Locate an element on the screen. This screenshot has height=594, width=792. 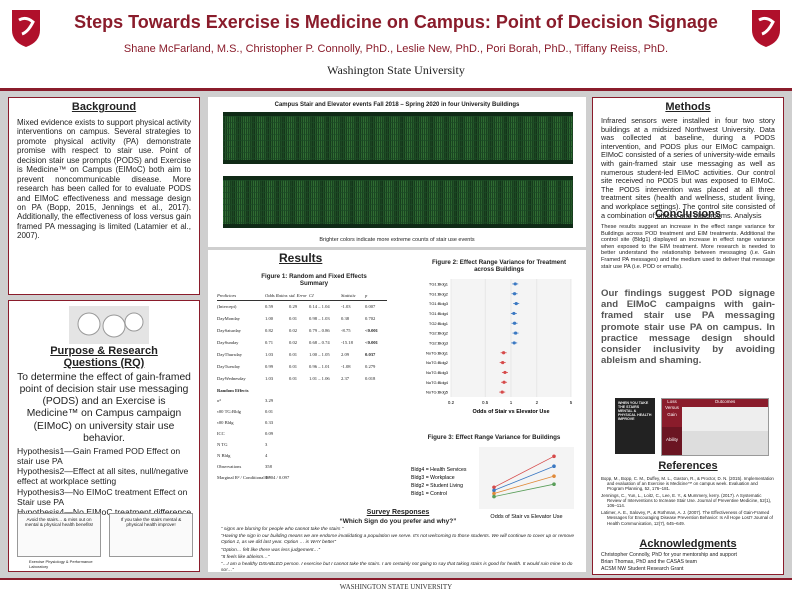
table-subheading: Random Effects is located at coordinates (233, 390).